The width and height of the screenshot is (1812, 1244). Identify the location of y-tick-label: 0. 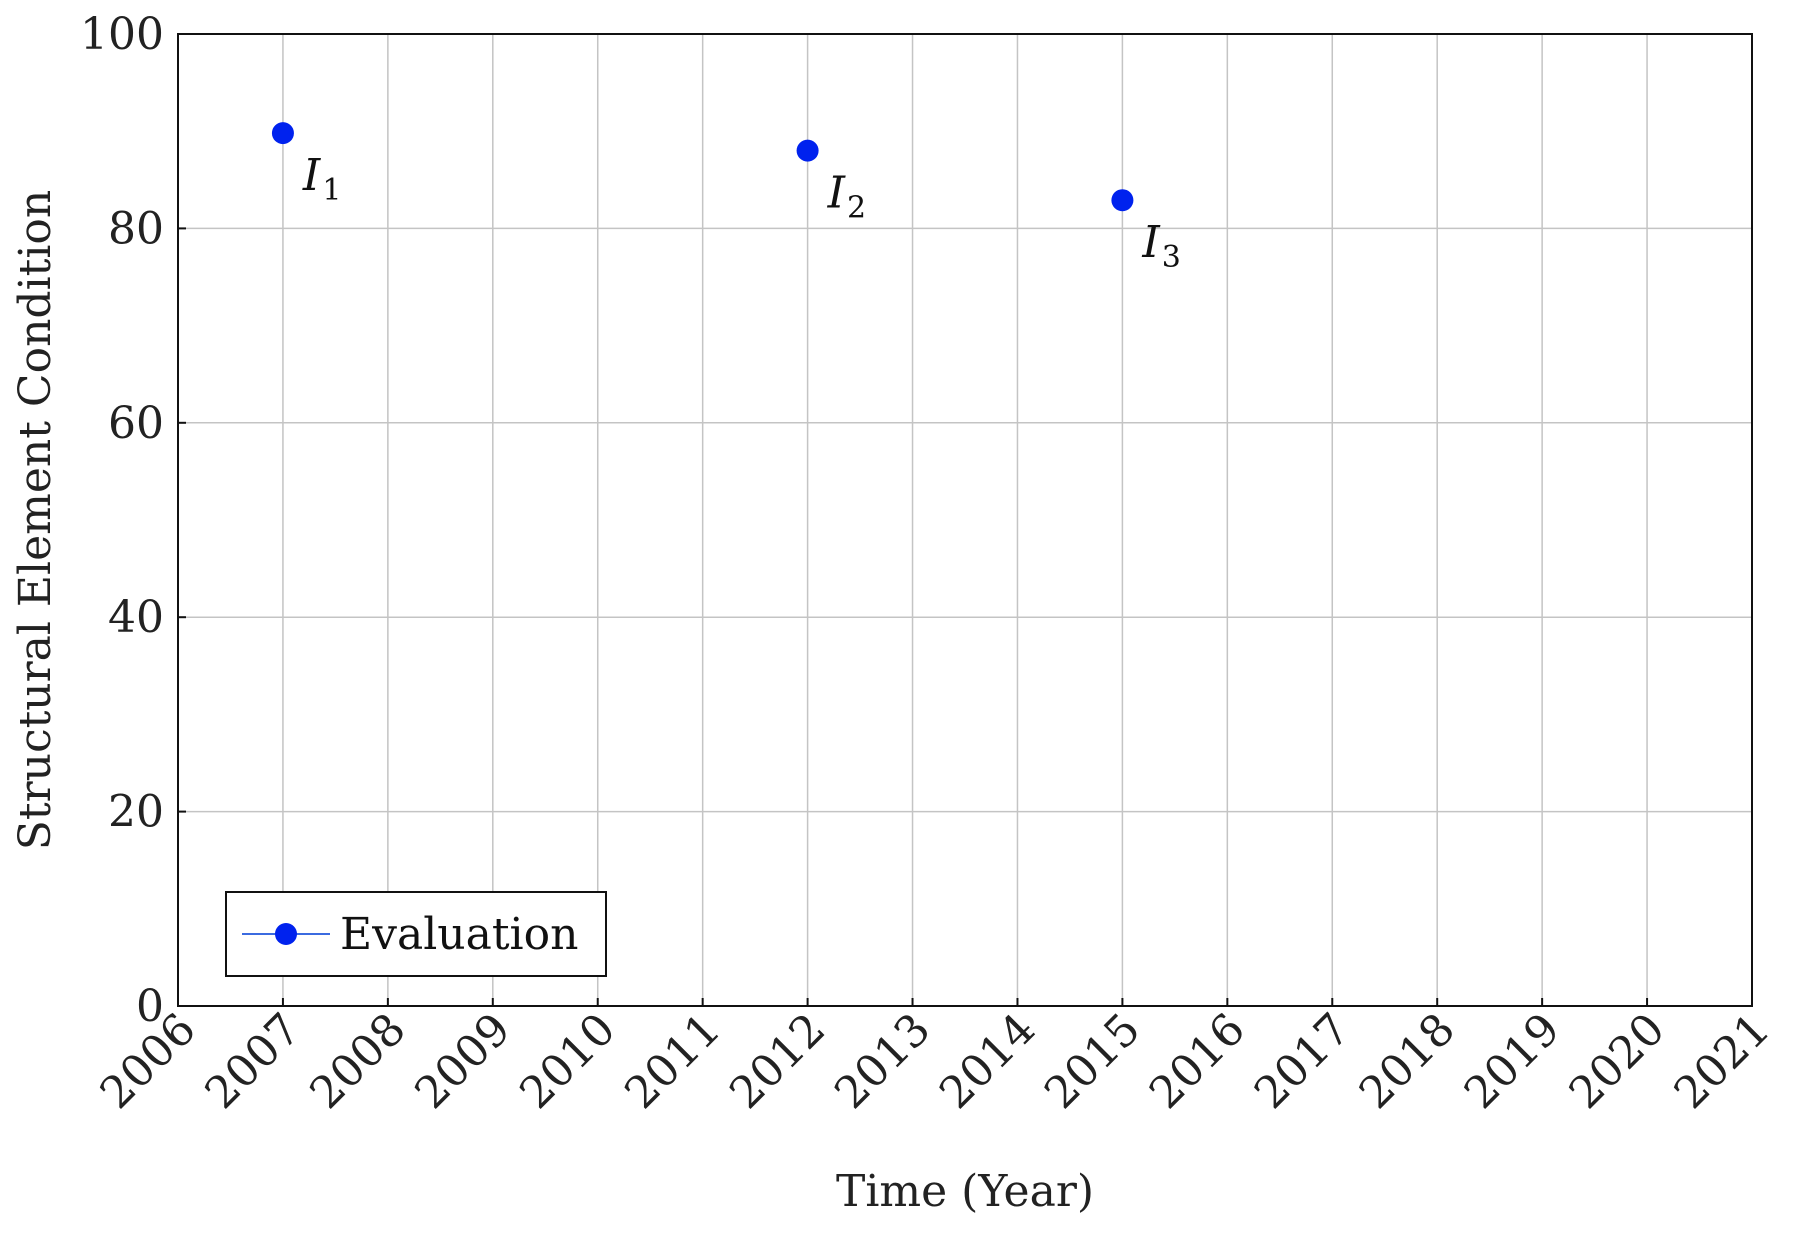
(150, 1006).